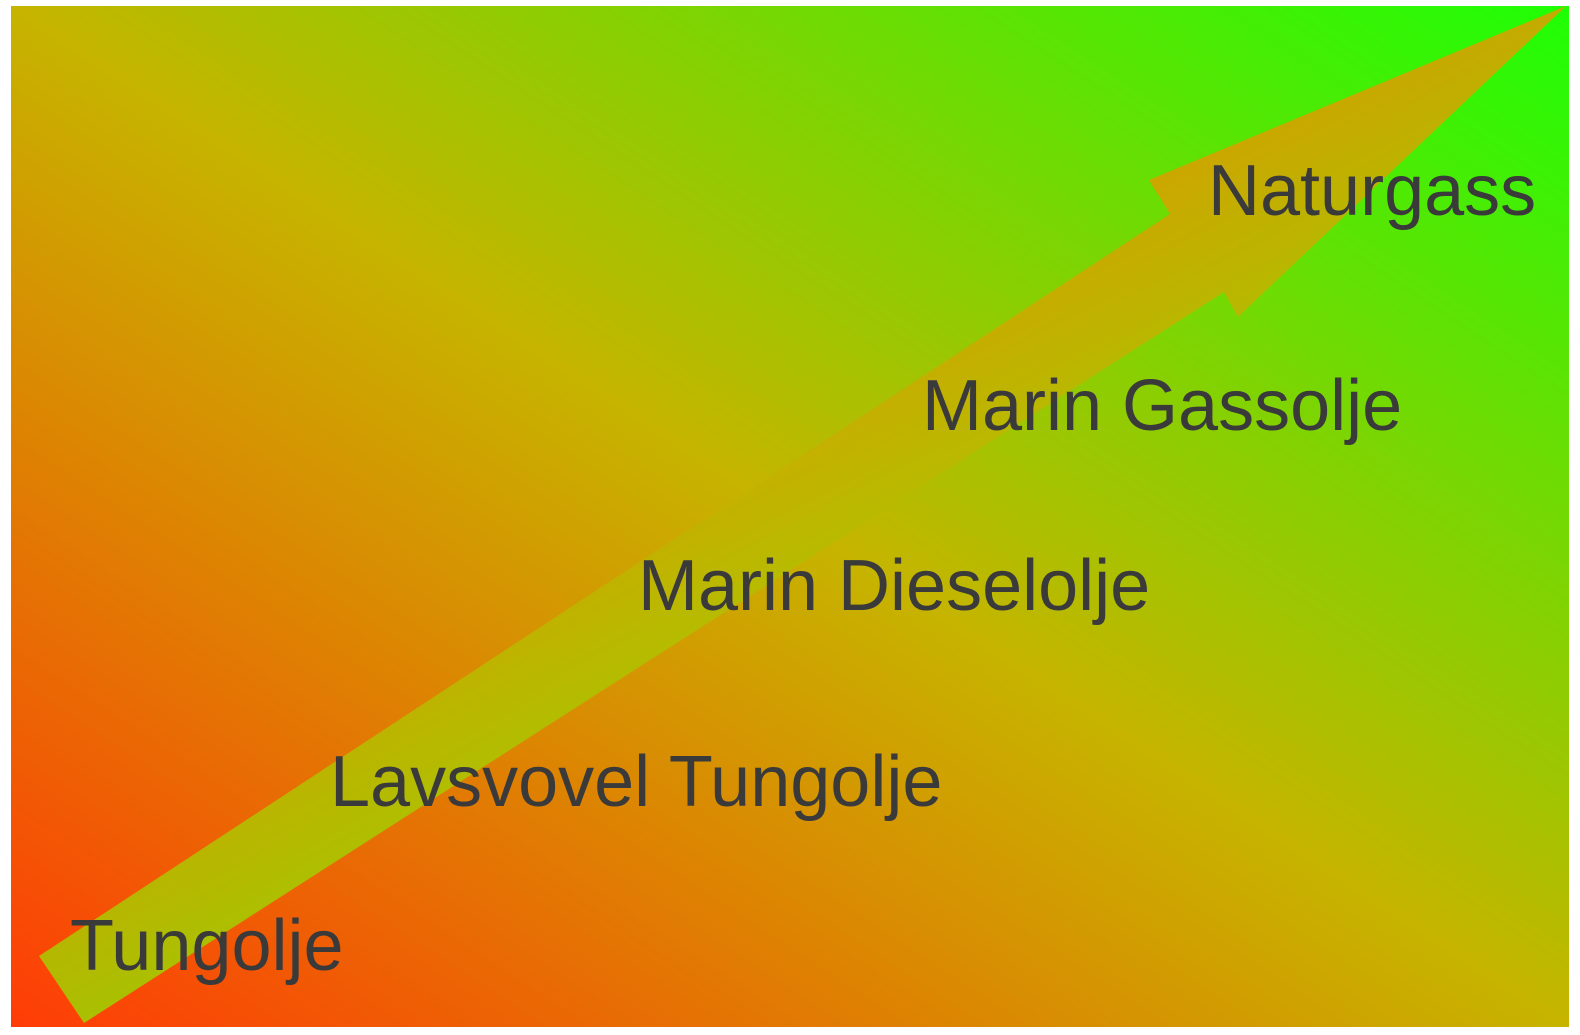  What do you see at coordinates (1162, 406) in the screenshot?
I see `label-marin-gassolje: Marin Gassolje` at bounding box center [1162, 406].